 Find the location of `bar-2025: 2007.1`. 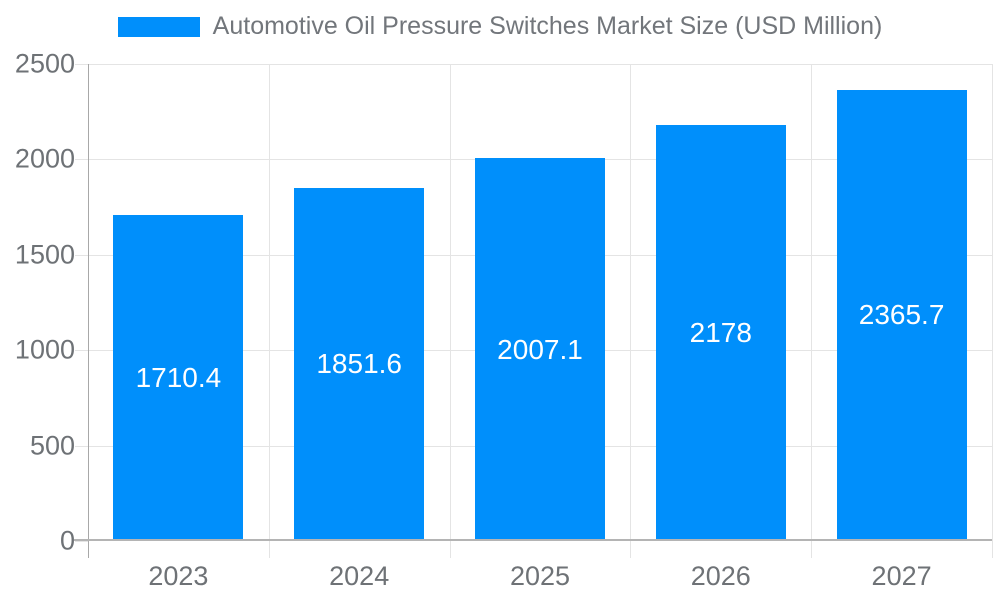

bar-2025: 2007.1 is located at coordinates (540, 349).